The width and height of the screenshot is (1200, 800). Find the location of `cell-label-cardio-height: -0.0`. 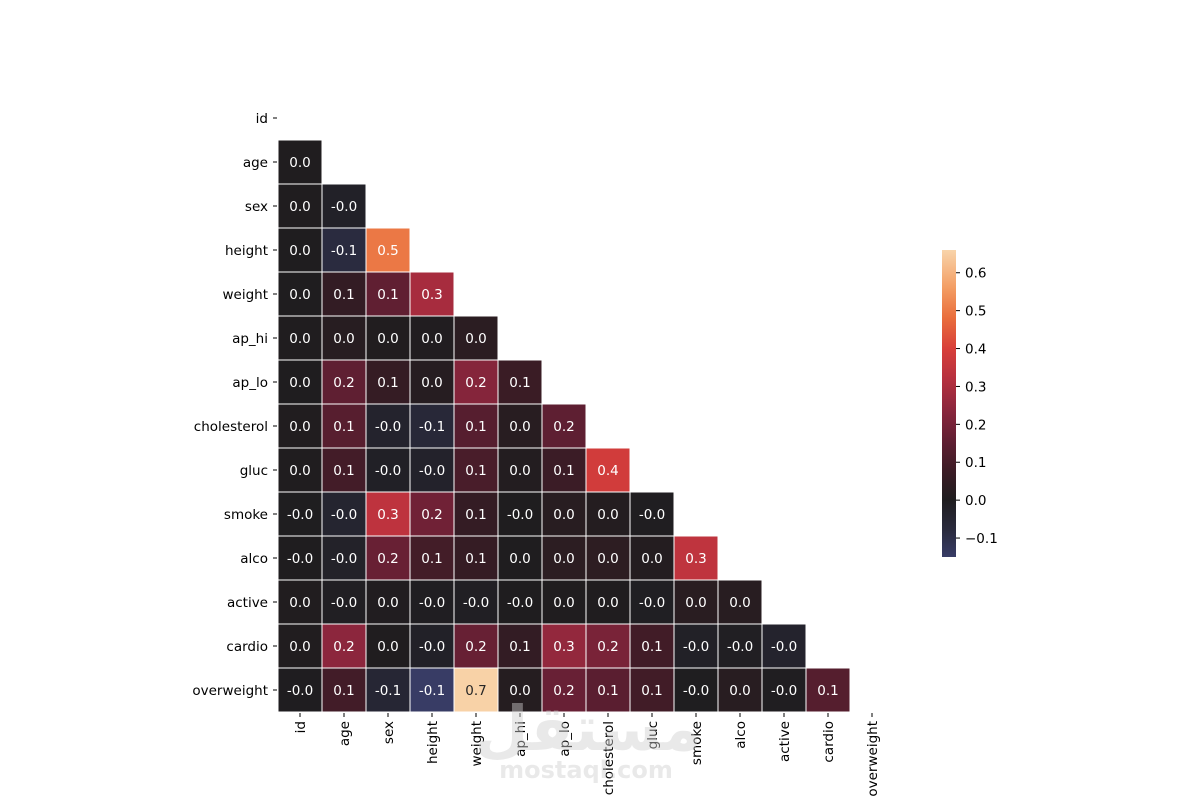

cell-label-cardio-height: -0.0 is located at coordinates (432, 647).